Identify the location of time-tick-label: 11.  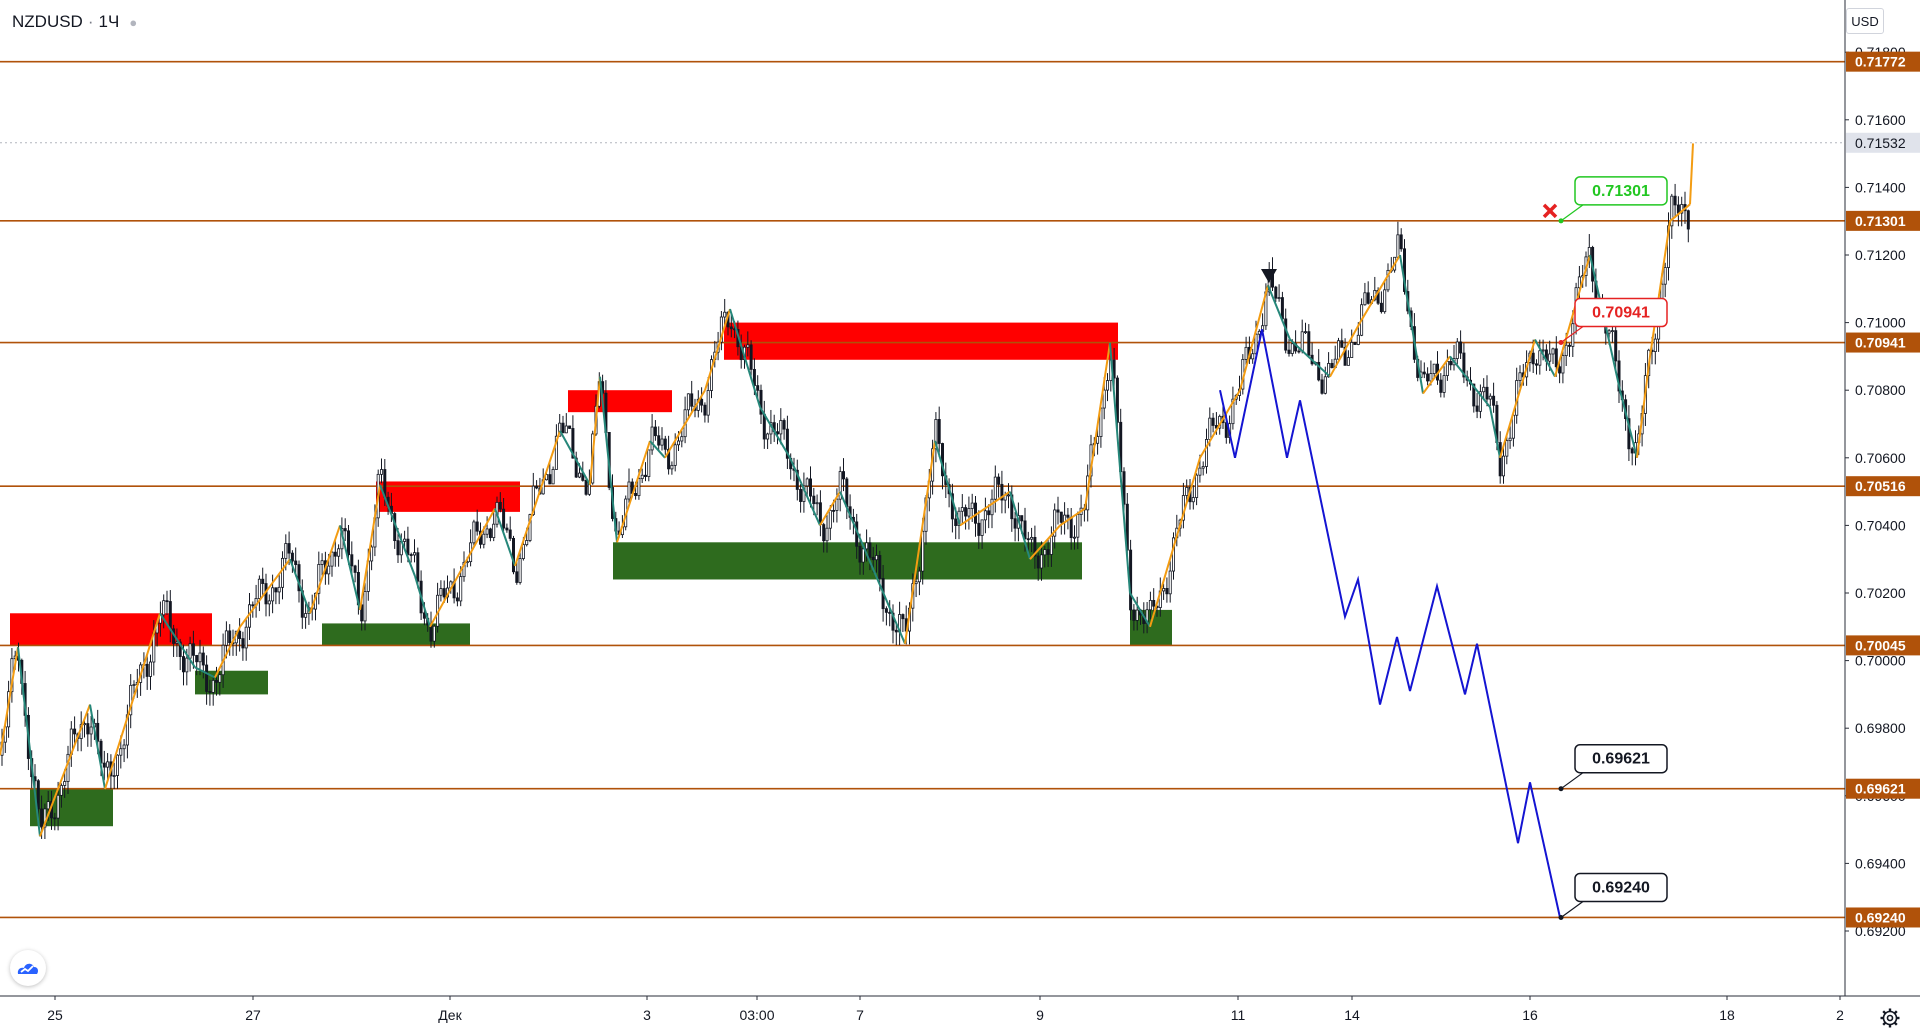
(1238, 1015).